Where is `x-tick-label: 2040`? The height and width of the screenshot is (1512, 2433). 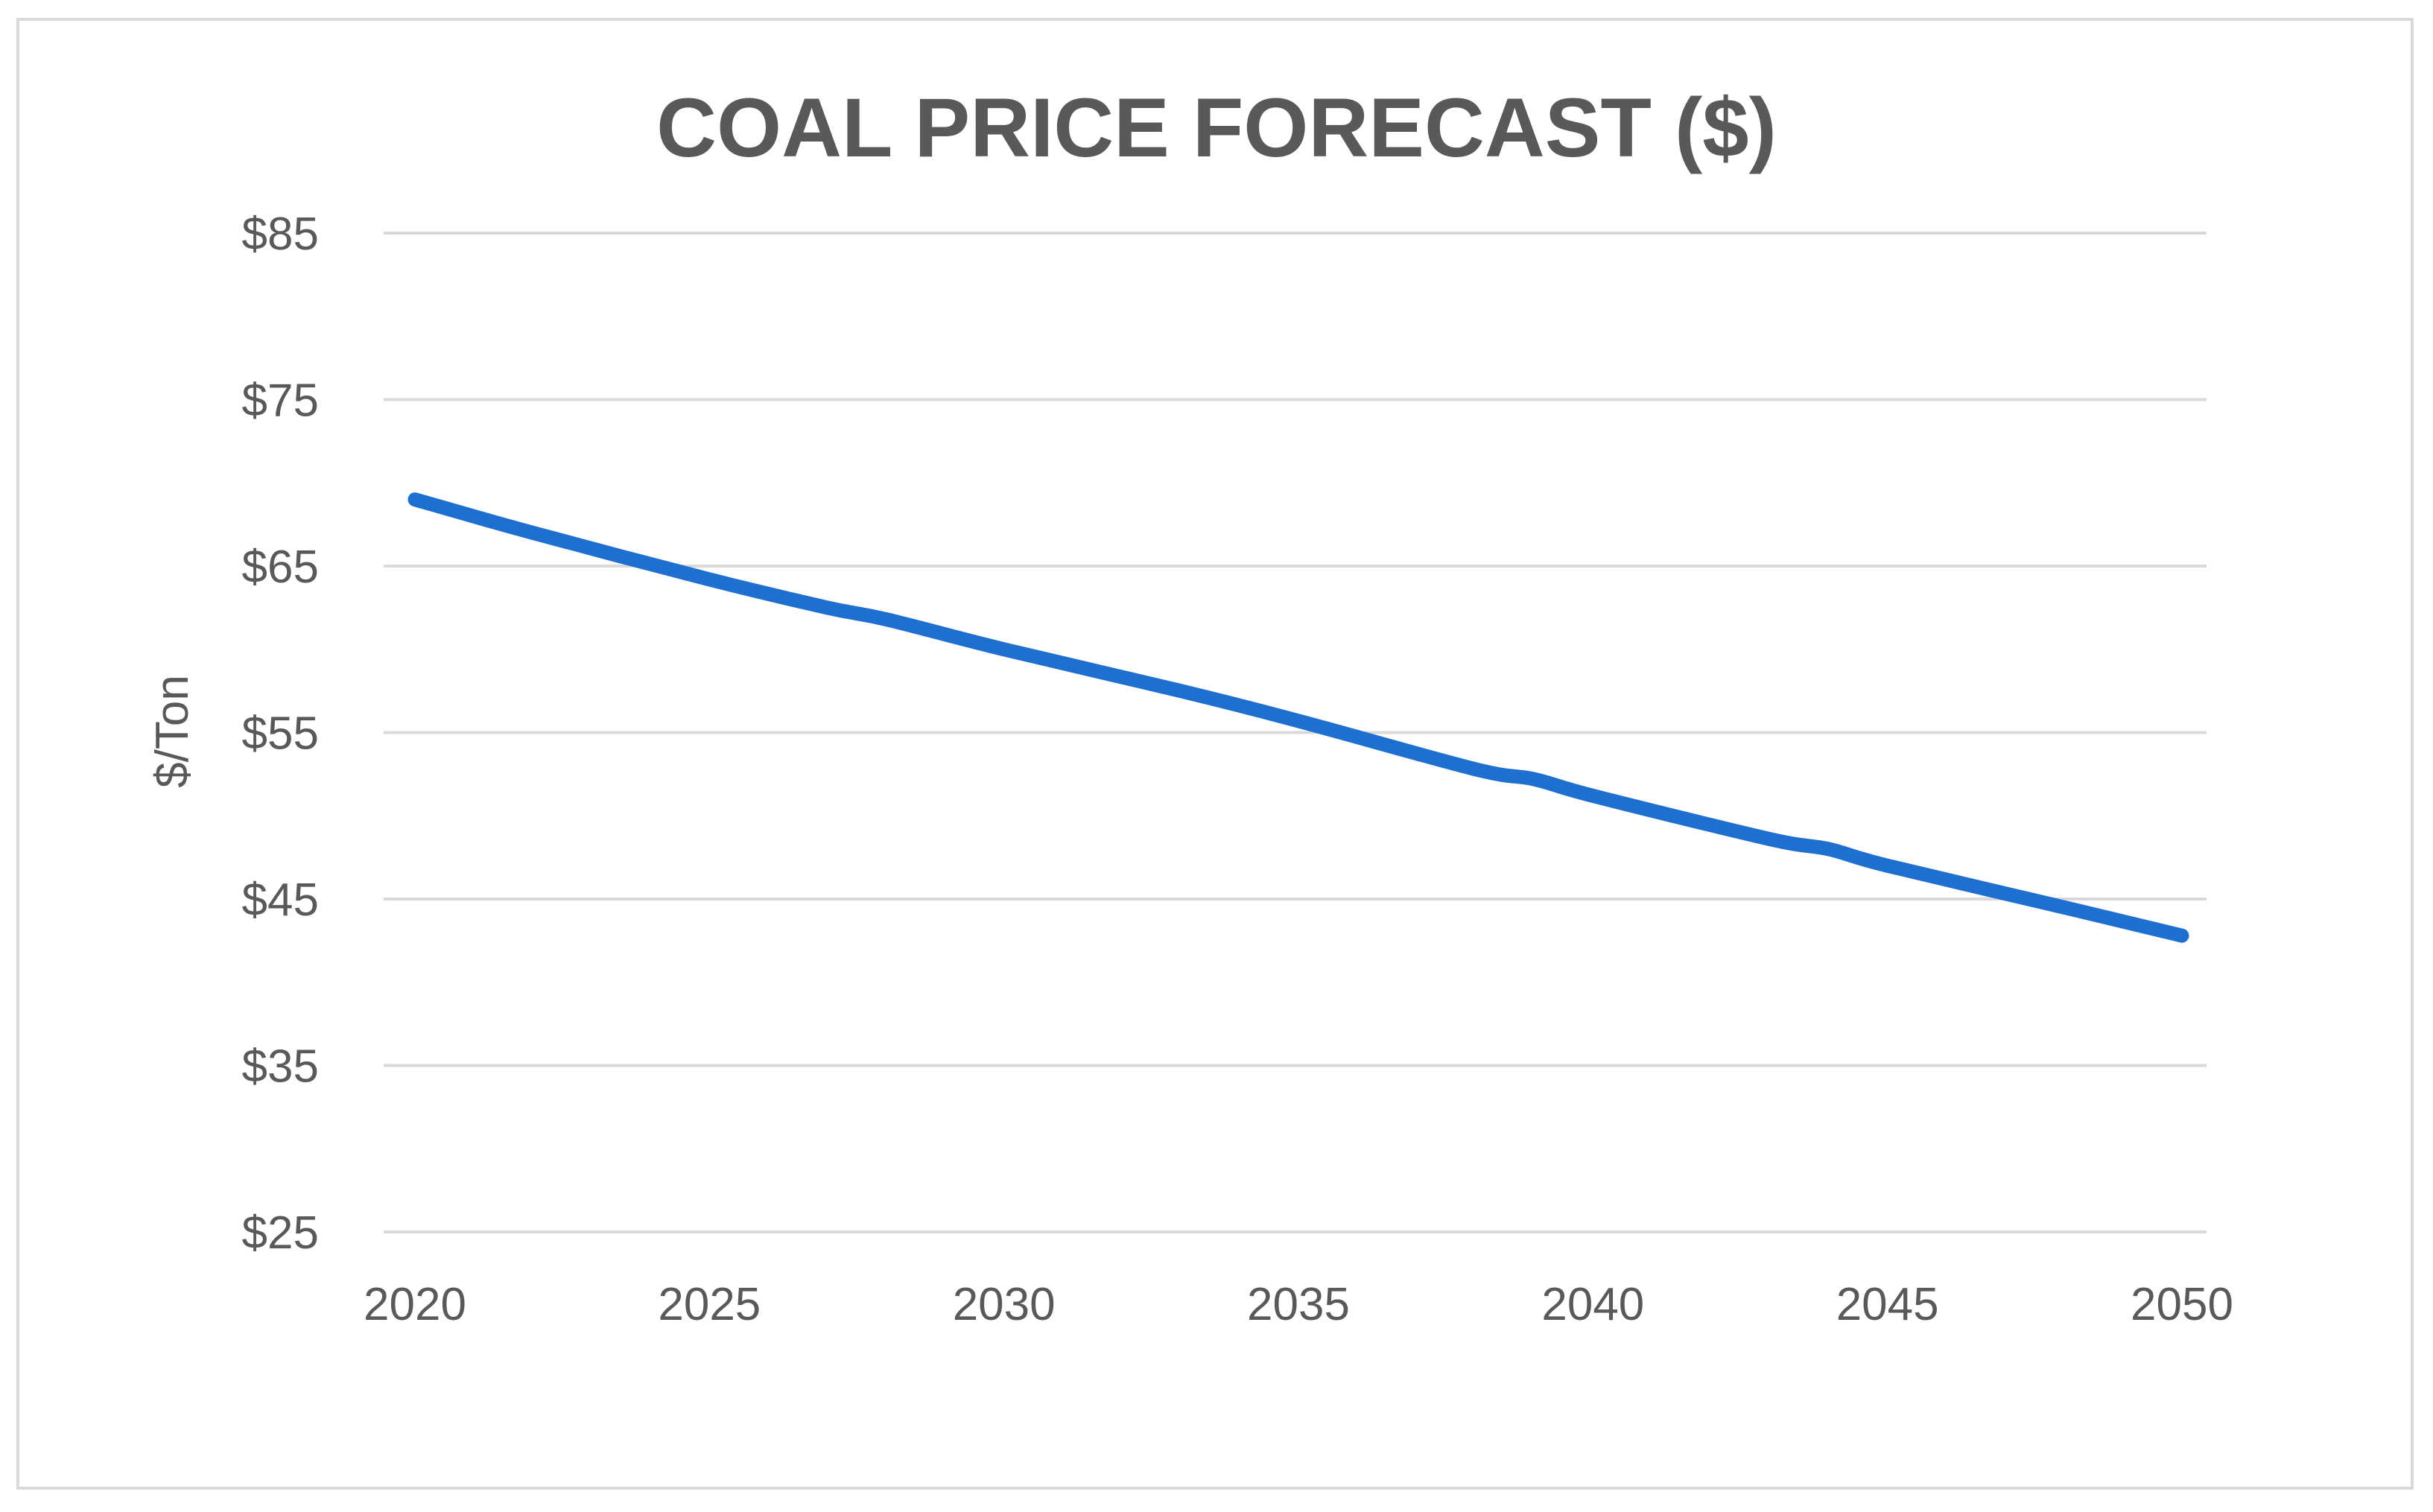 x-tick-label: 2040 is located at coordinates (1593, 1304).